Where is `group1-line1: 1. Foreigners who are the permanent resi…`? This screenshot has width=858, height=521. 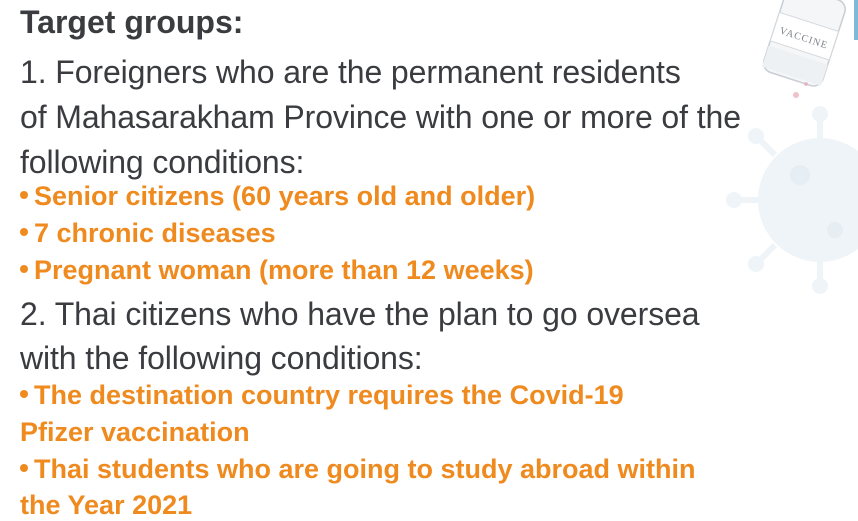
group1-line1: 1. Foreigners who are the permanent resi… is located at coordinates (350, 72).